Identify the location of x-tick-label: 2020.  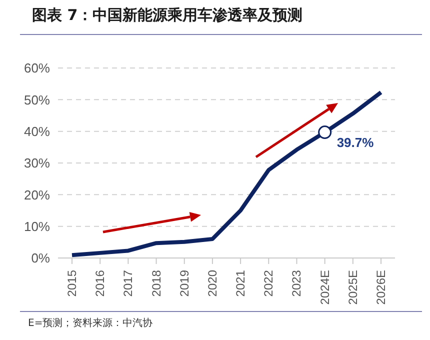
(212, 283).